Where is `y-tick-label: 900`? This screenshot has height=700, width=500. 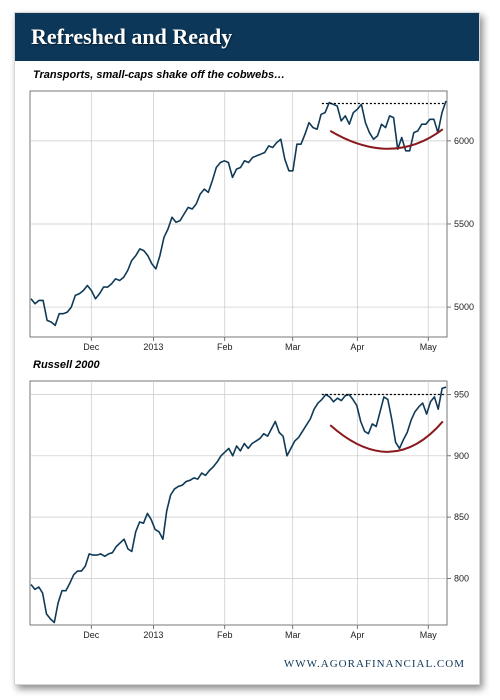 y-tick-label: 900 is located at coordinates (461, 456).